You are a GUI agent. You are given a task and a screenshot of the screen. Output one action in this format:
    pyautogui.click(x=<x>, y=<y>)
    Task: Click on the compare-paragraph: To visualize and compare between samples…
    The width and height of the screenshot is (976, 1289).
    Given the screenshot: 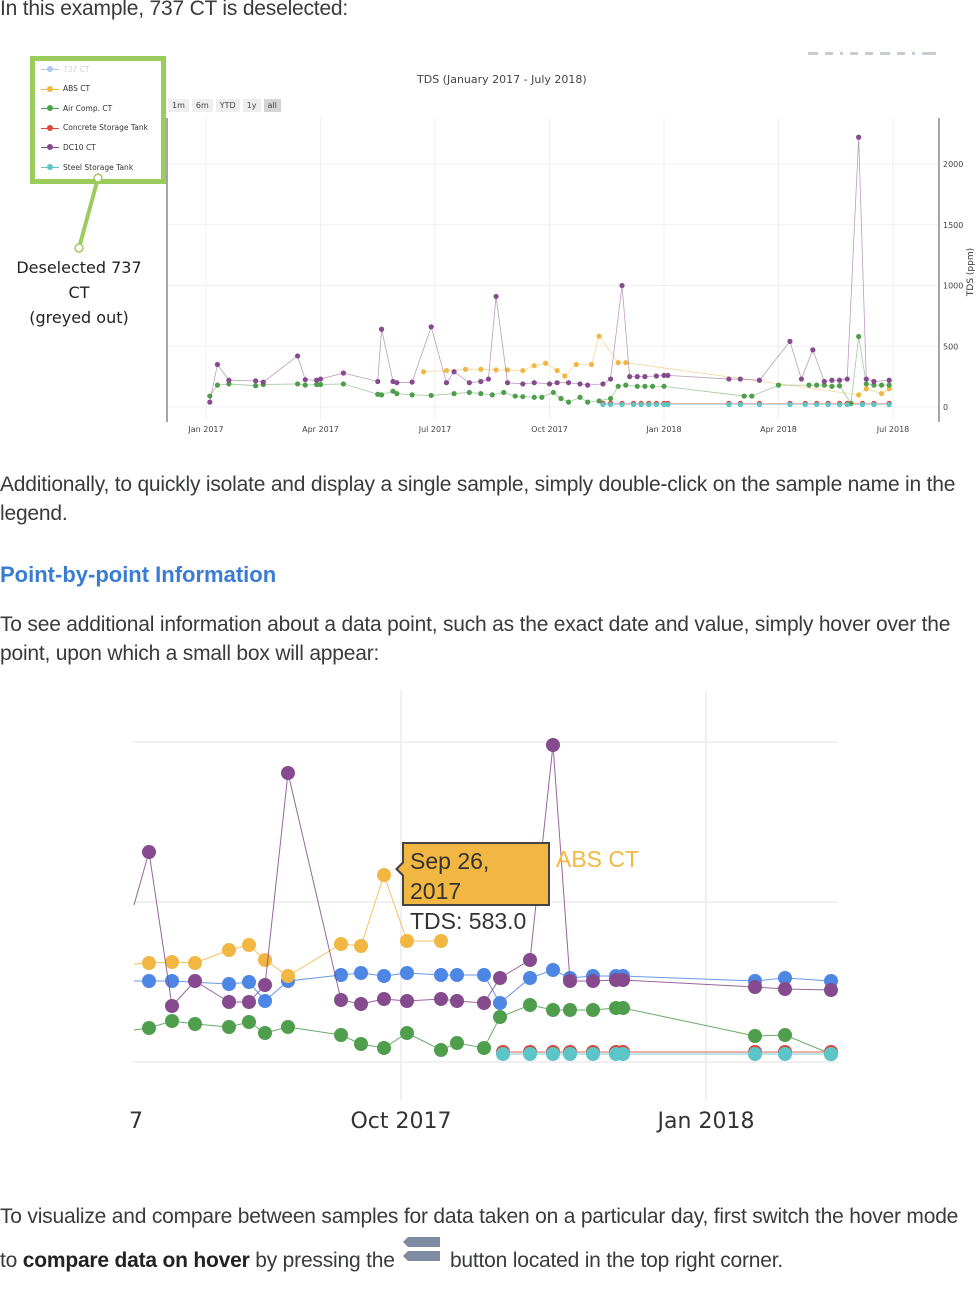 What is the action you would take?
    pyautogui.click(x=485, y=1239)
    